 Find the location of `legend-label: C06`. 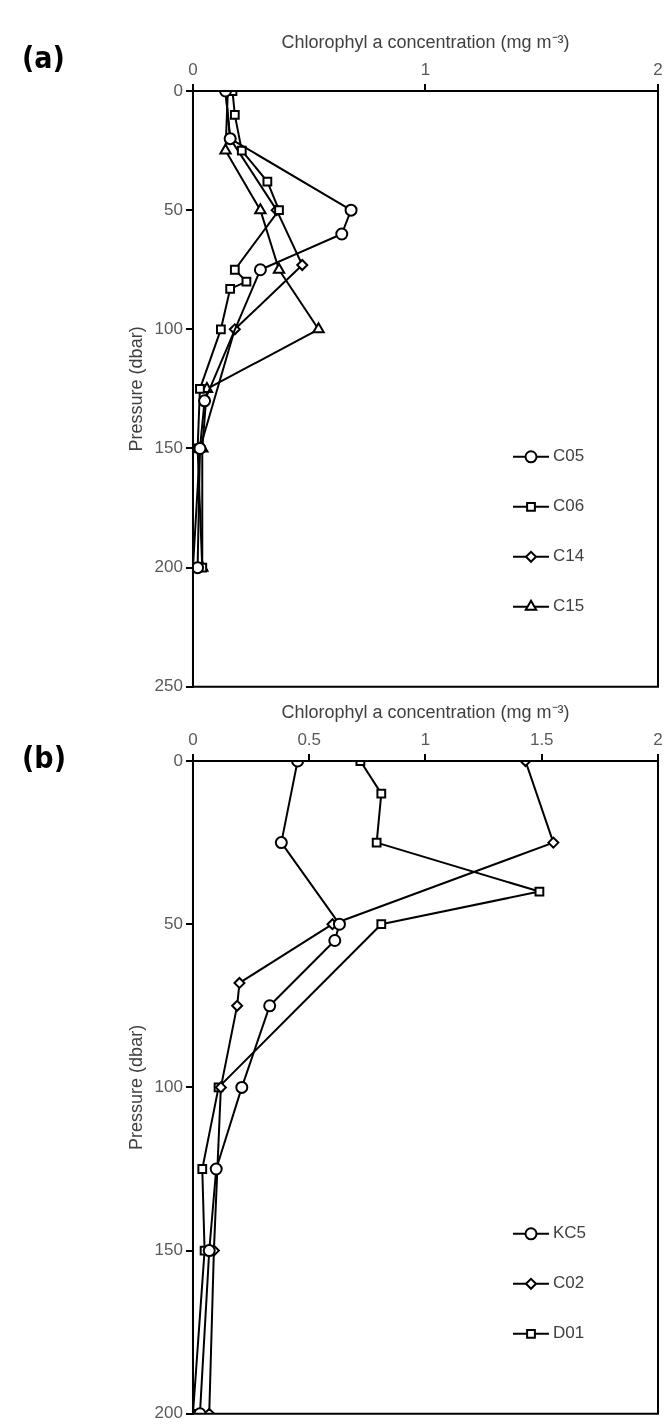

legend-label: C06 is located at coordinates (569, 506).